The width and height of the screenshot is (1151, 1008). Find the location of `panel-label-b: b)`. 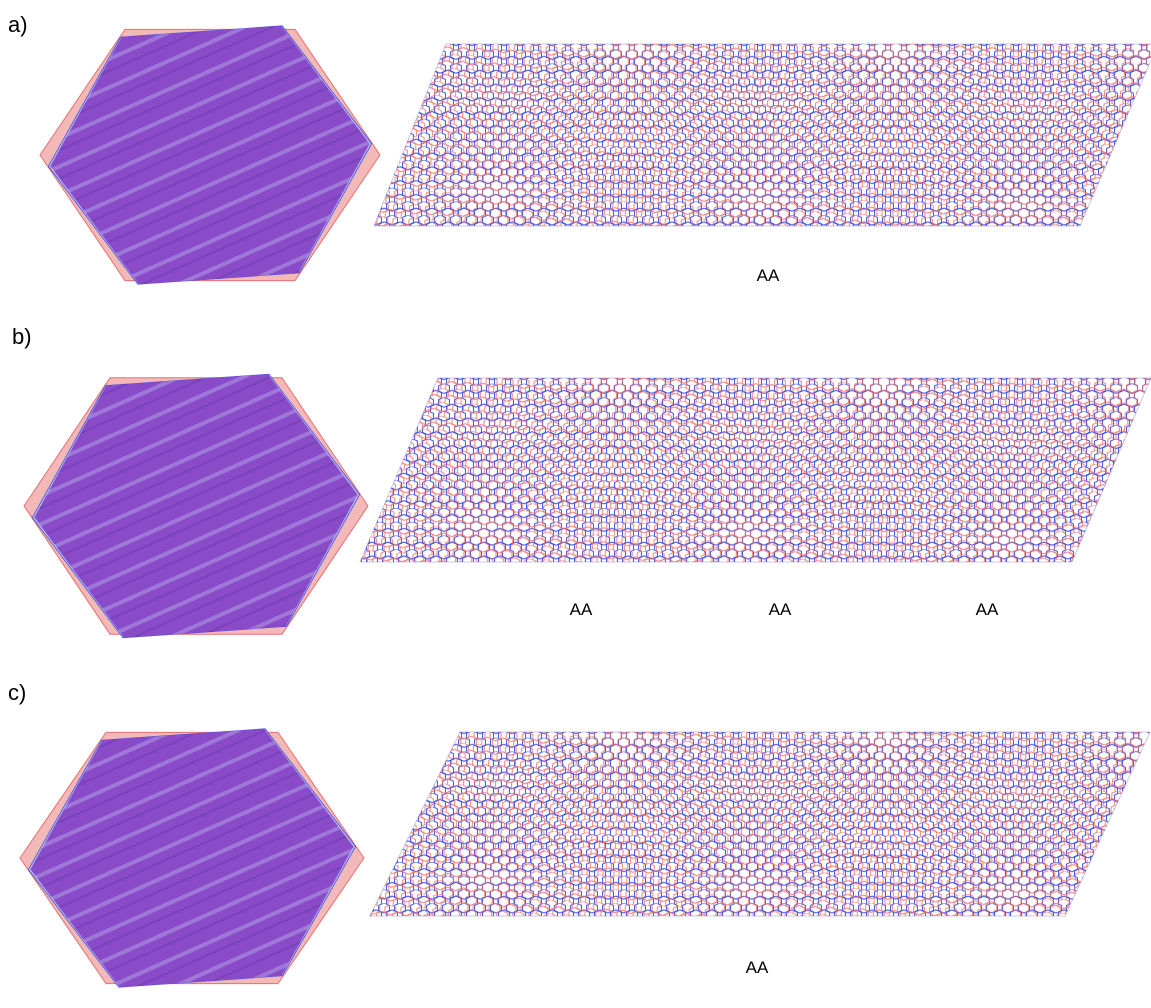

panel-label-b: b) is located at coordinates (22, 336).